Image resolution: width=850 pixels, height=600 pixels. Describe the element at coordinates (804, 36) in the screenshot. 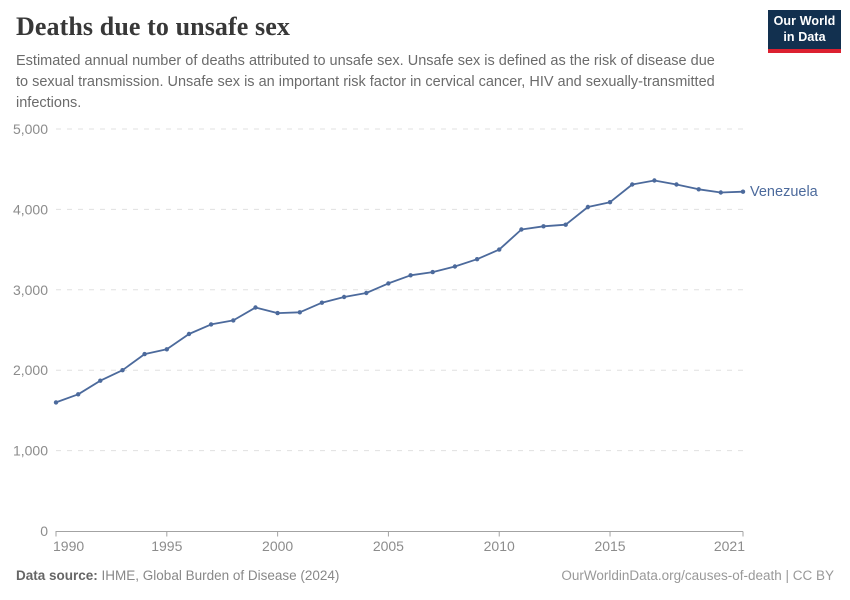

I see `owid-logo-line2: in Data` at that location.